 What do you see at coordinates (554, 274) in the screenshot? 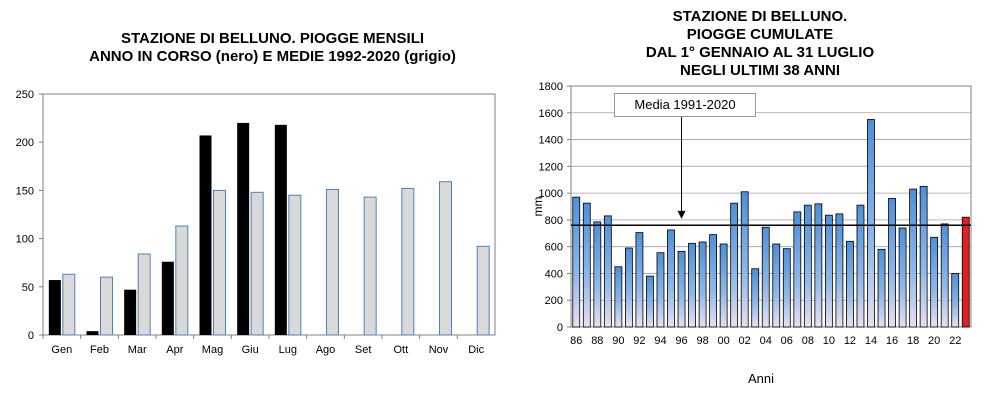
I see `y-tick-label: 400` at bounding box center [554, 274].